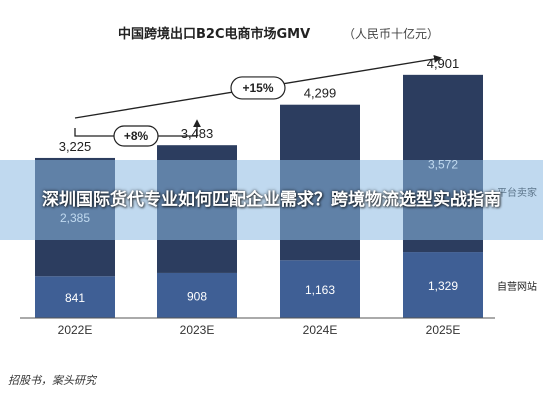 The image size is (543, 408). I want to click on bar-label-bottom-2025E: 1,329, so click(443, 286).